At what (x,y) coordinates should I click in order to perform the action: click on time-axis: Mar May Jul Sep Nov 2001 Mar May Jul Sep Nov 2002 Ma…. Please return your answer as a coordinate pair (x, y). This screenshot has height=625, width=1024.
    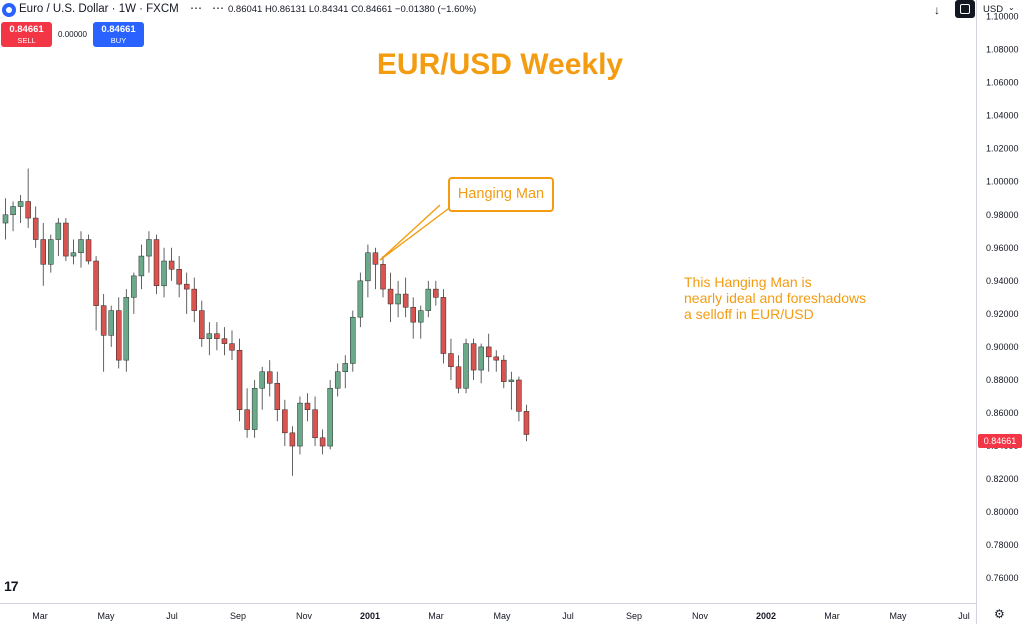
    Looking at the image, I should click on (488, 614).